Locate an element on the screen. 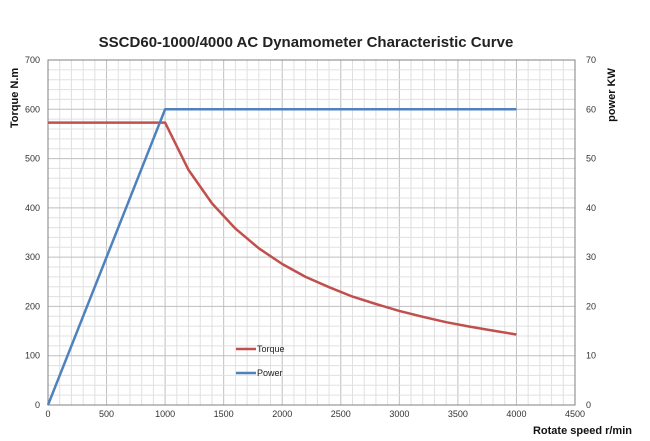  x-tick-label: 4000 is located at coordinates (516, 414).